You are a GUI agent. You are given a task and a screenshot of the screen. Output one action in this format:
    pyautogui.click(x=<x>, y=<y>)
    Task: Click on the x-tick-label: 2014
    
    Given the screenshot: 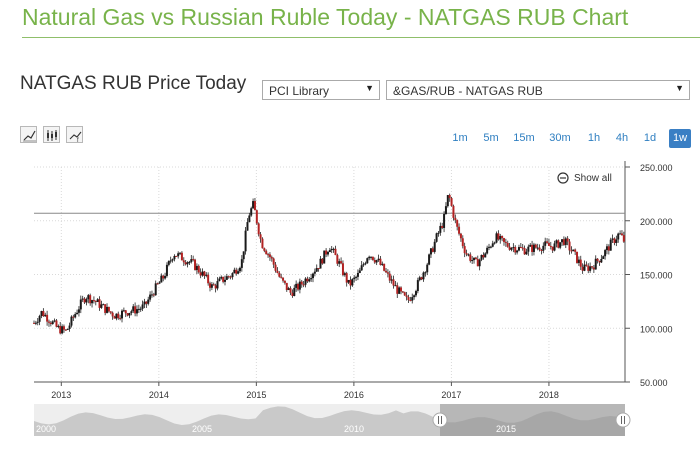 What is the action you would take?
    pyautogui.click(x=159, y=395)
    